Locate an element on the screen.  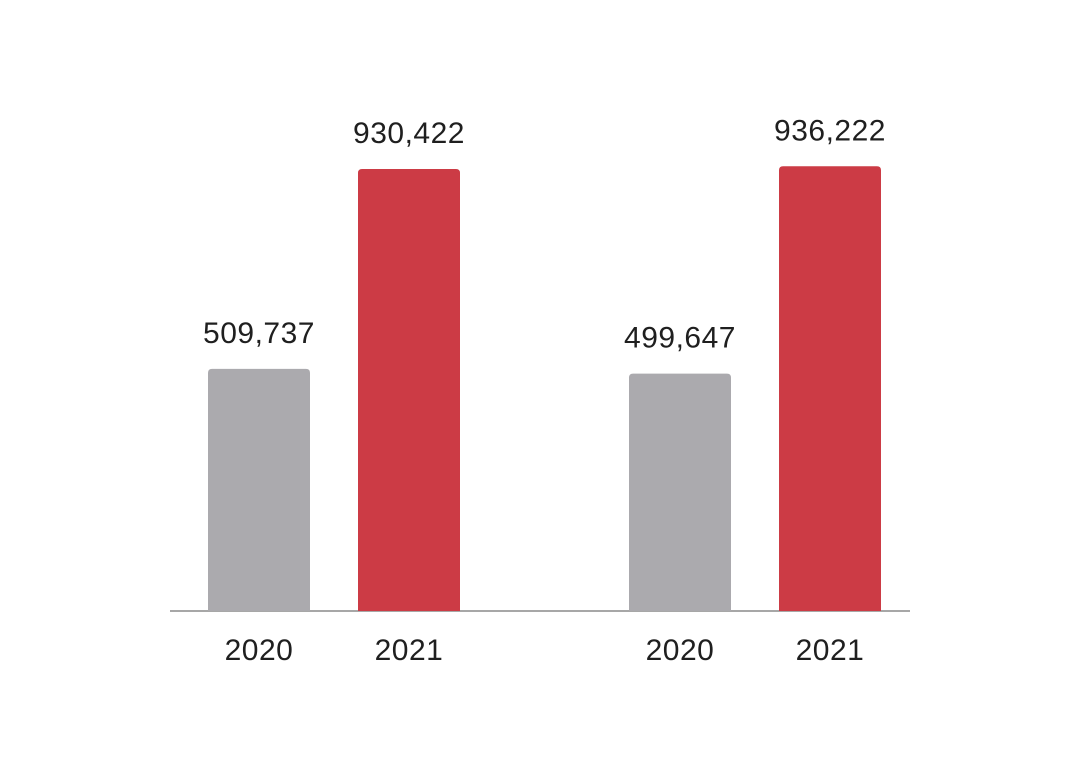
bar-group-2-2020 is located at coordinates (680, 492).